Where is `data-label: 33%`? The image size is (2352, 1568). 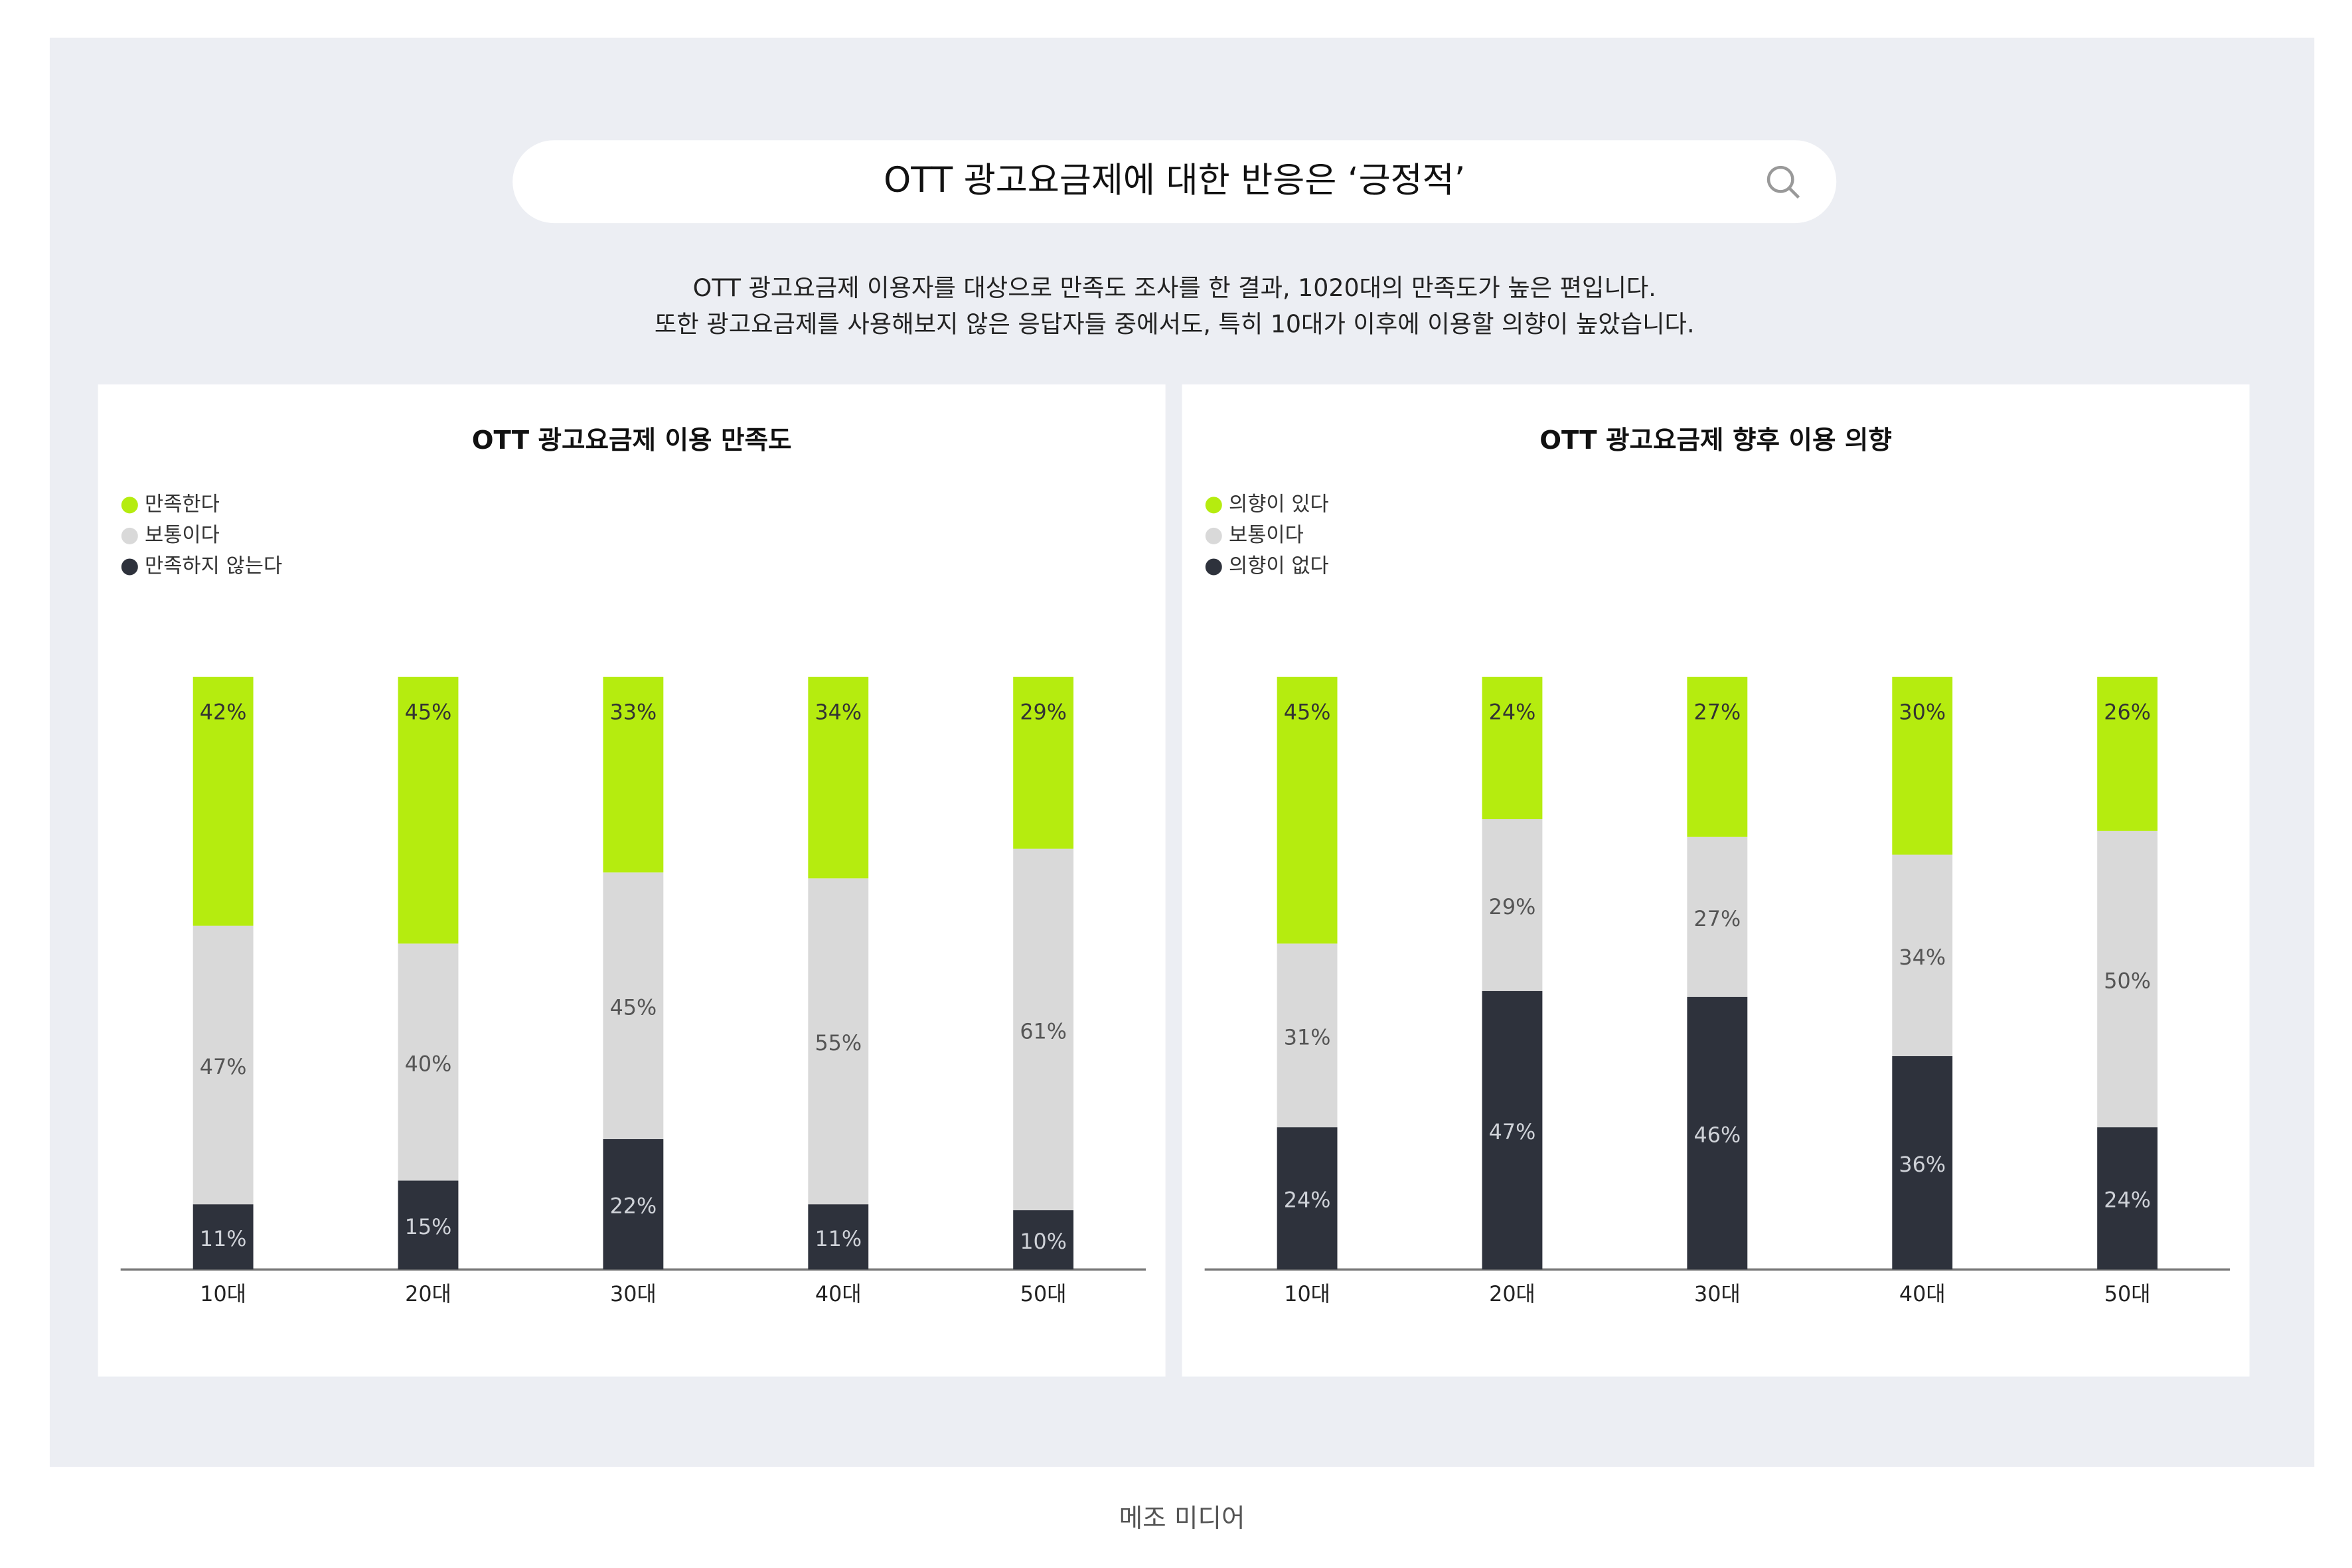 data-label: 33% is located at coordinates (634, 712).